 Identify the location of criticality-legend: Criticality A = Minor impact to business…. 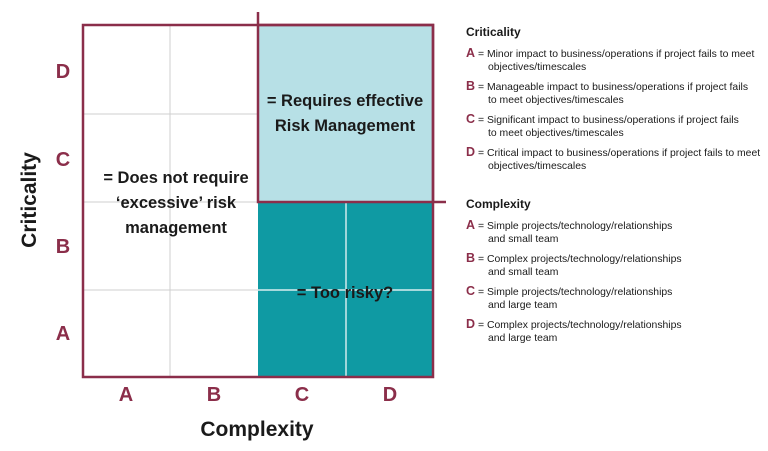
(614, 102).